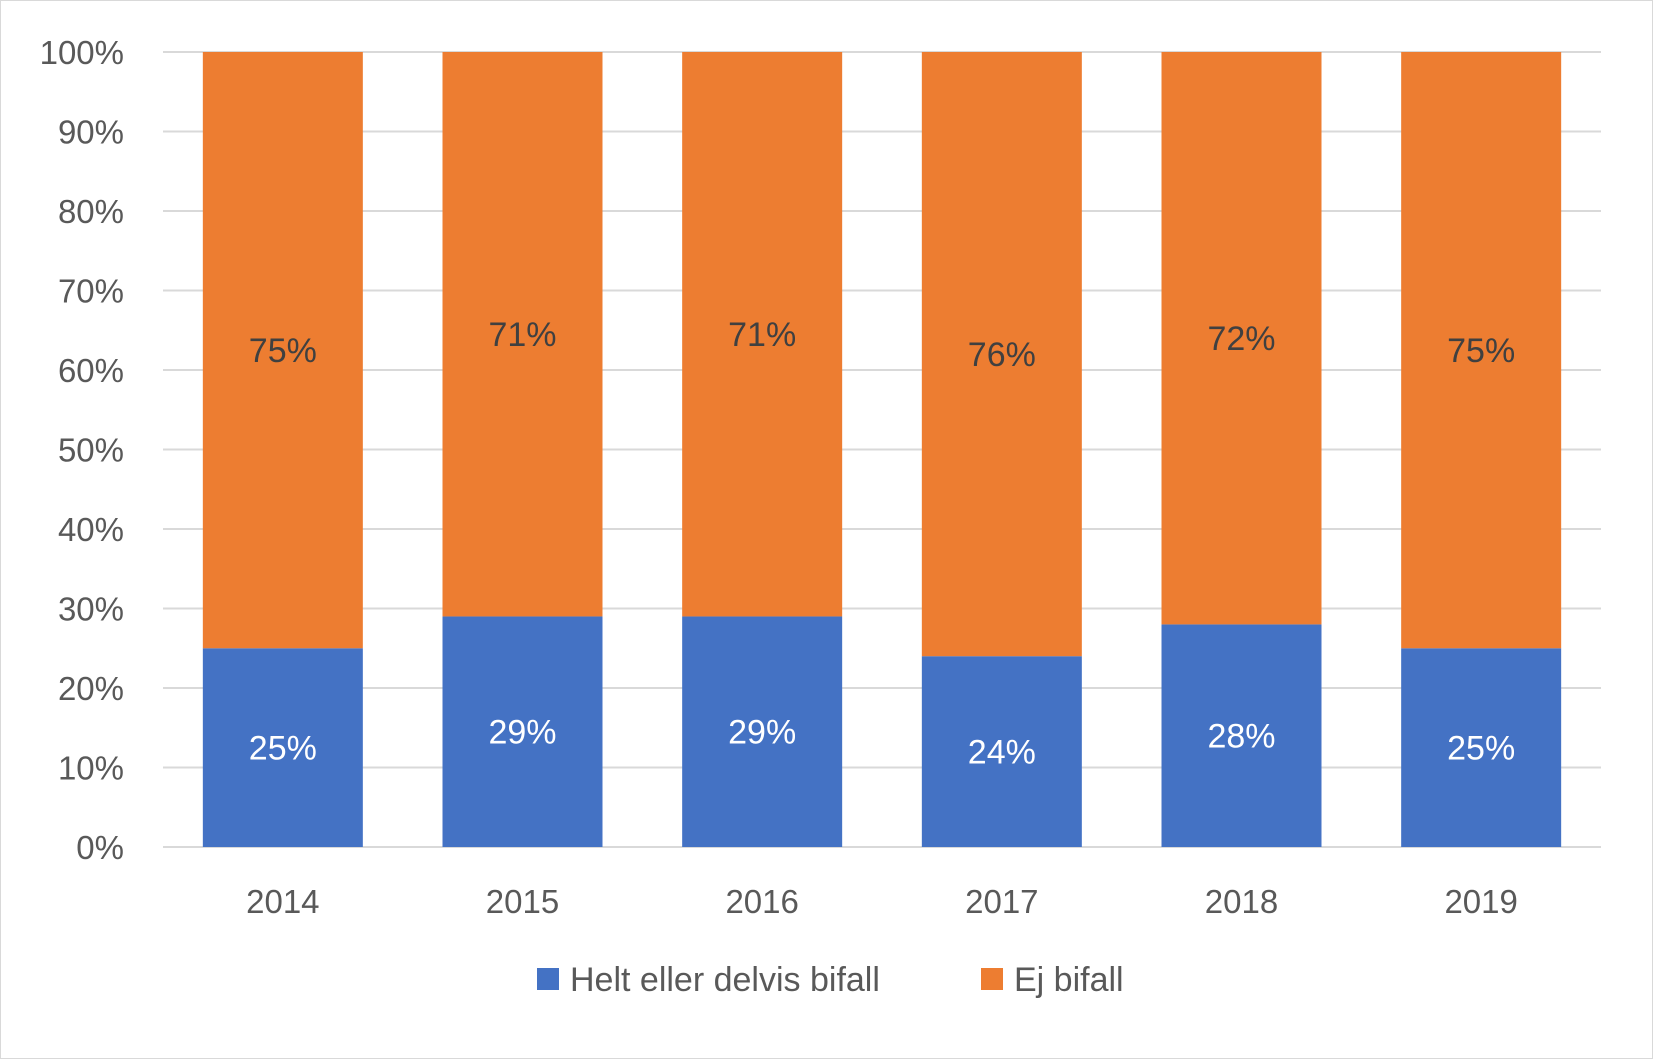 This screenshot has width=1653, height=1060. I want to click on y-tick-label: 30%, so click(91, 609).